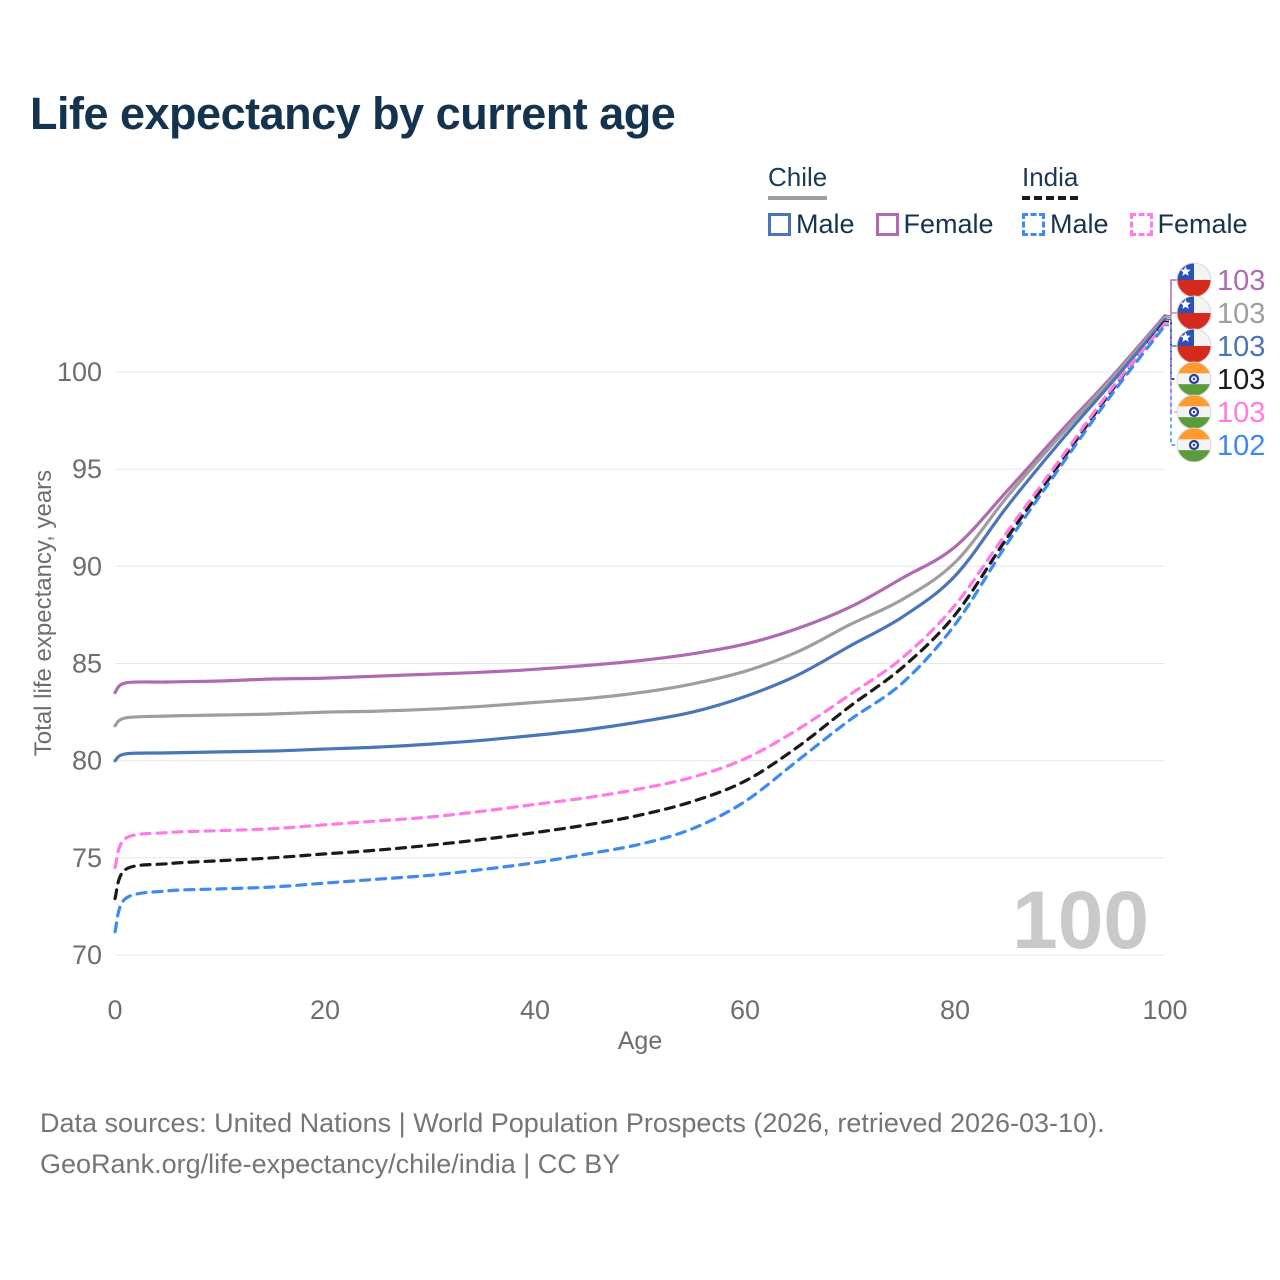 This screenshot has width=1280, height=1280. What do you see at coordinates (353, 113) in the screenshot?
I see `page-title: Life expectancy by current age` at bounding box center [353, 113].